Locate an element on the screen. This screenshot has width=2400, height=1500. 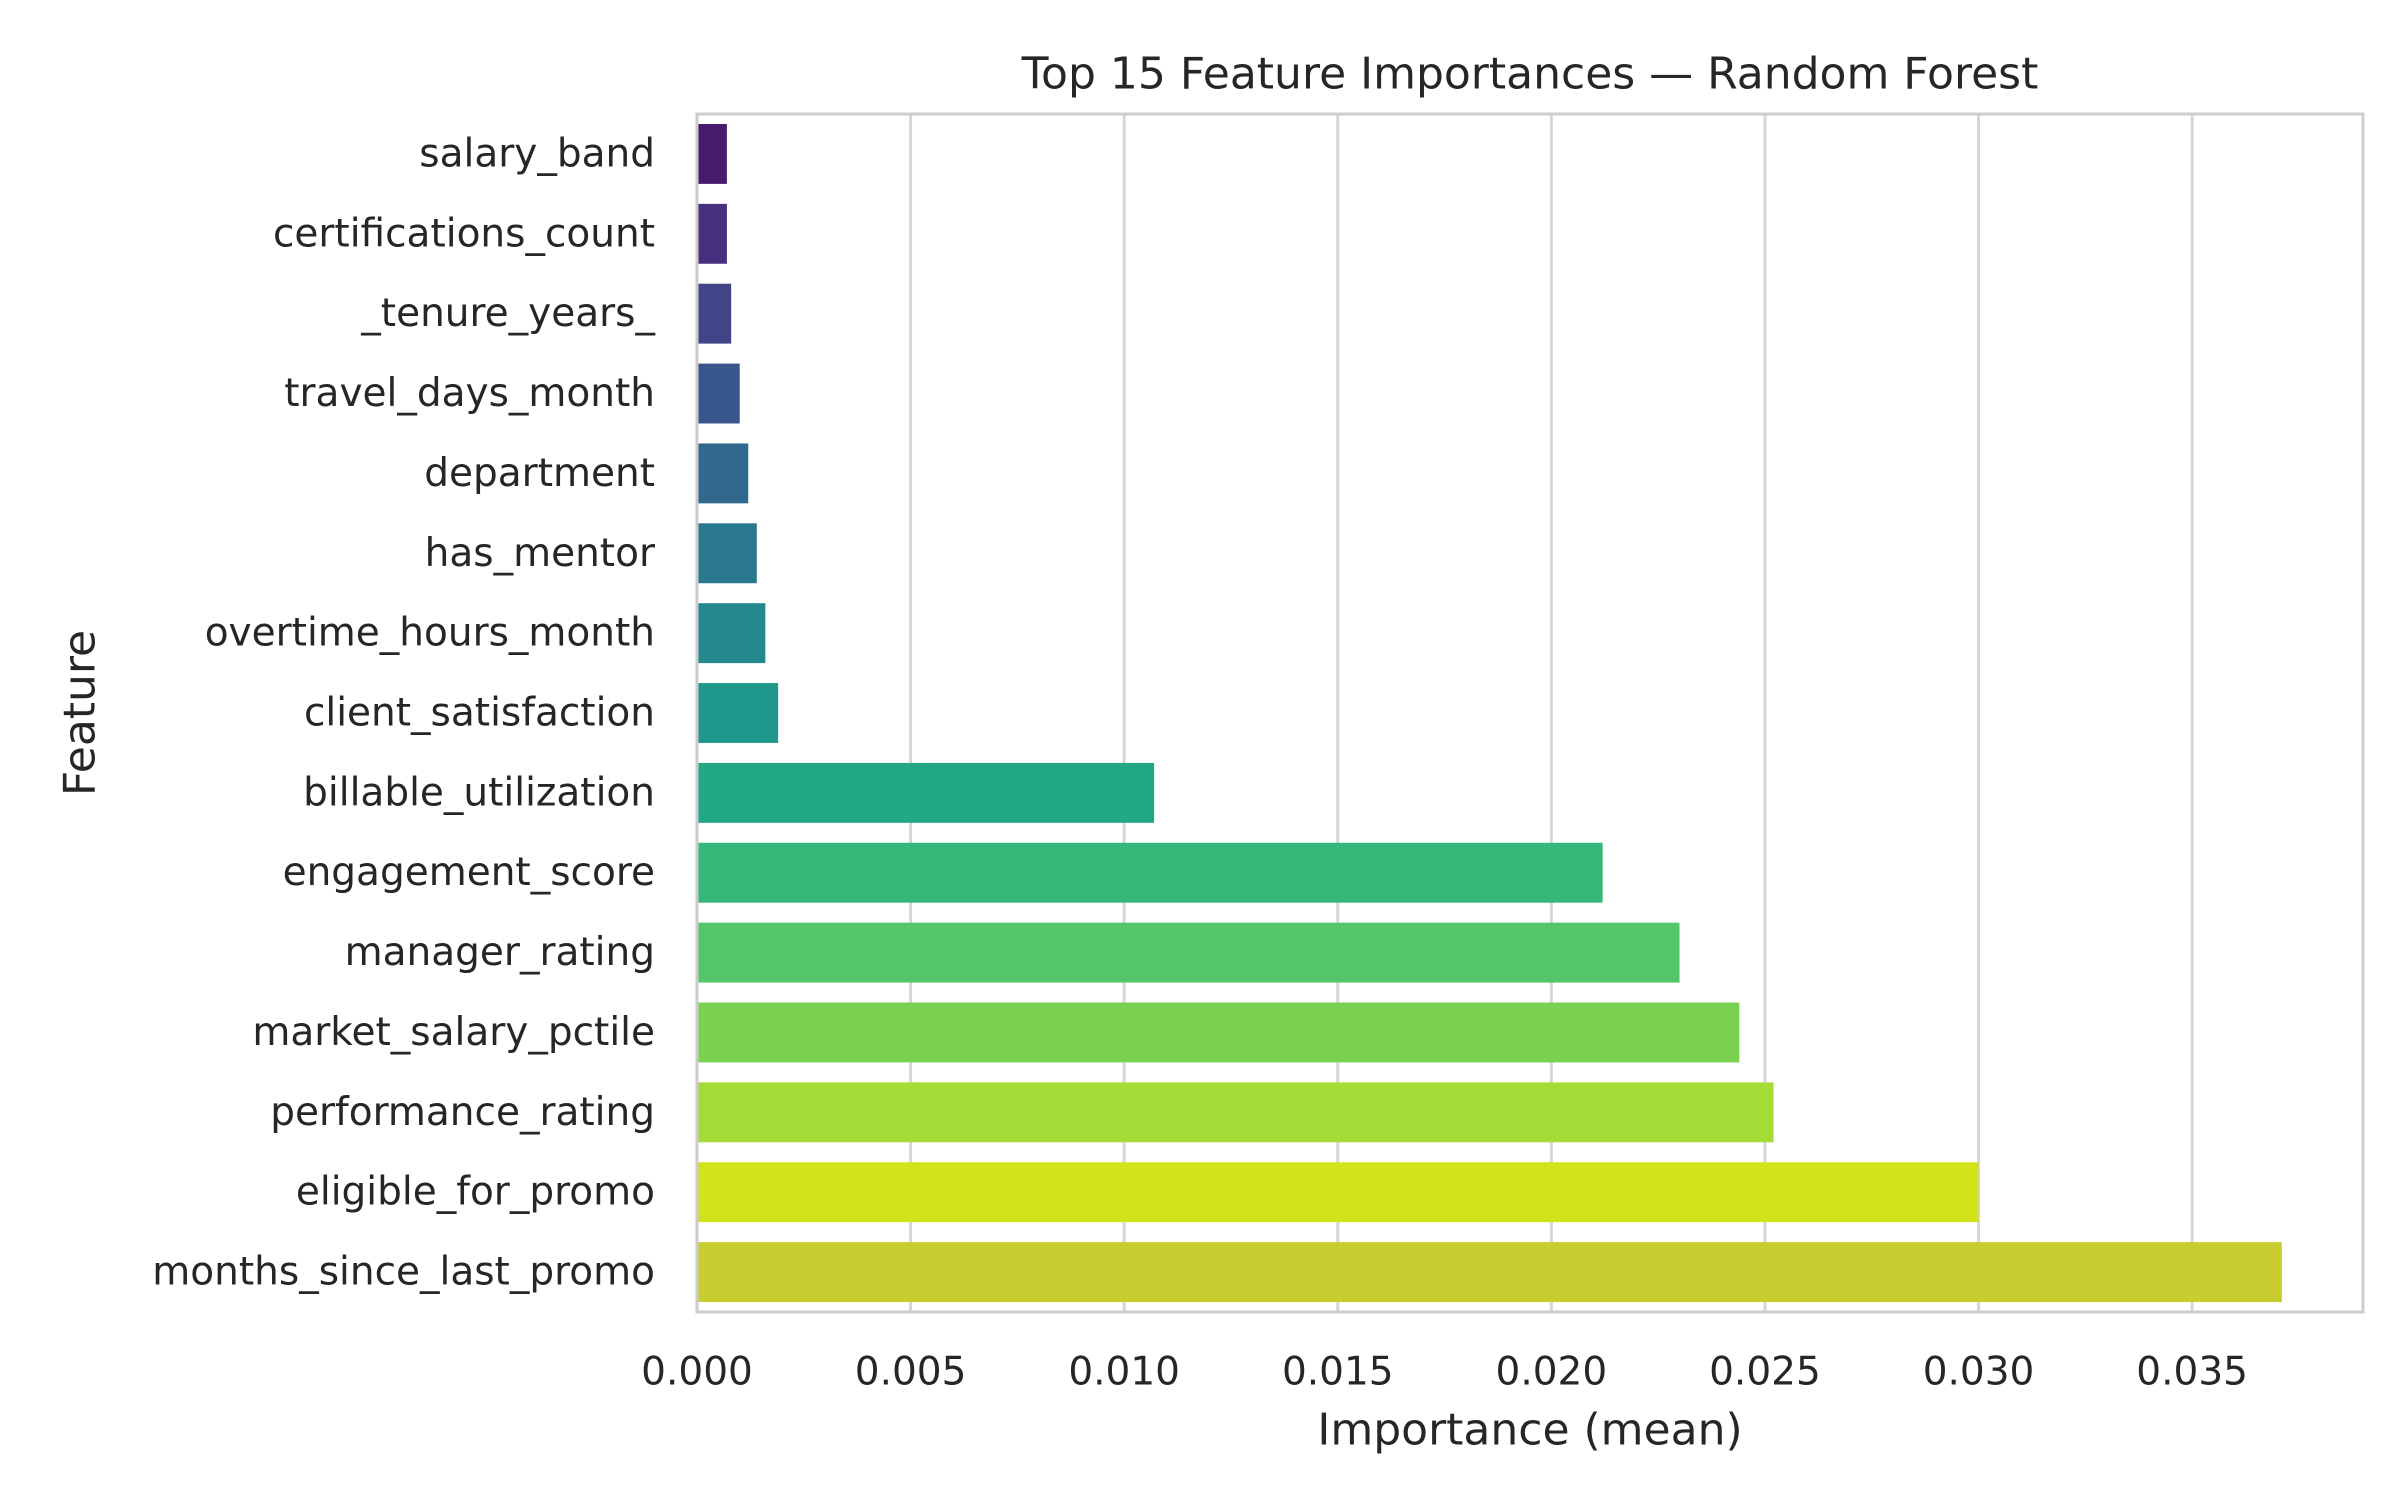
bar-overtime-hours-month is located at coordinates (731, 633).